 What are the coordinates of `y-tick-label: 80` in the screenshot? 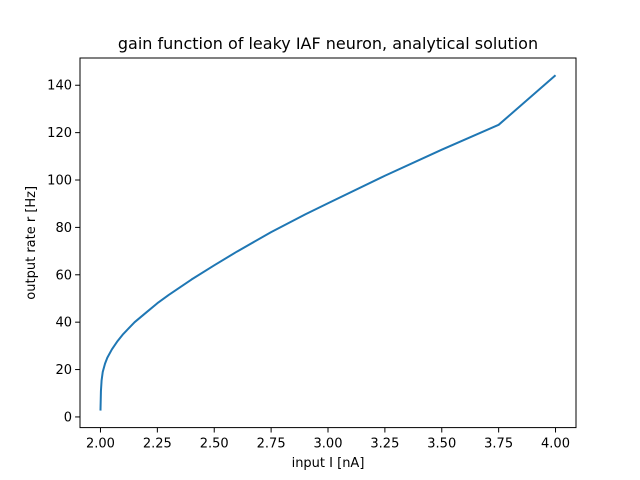 It's located at (63, 228).